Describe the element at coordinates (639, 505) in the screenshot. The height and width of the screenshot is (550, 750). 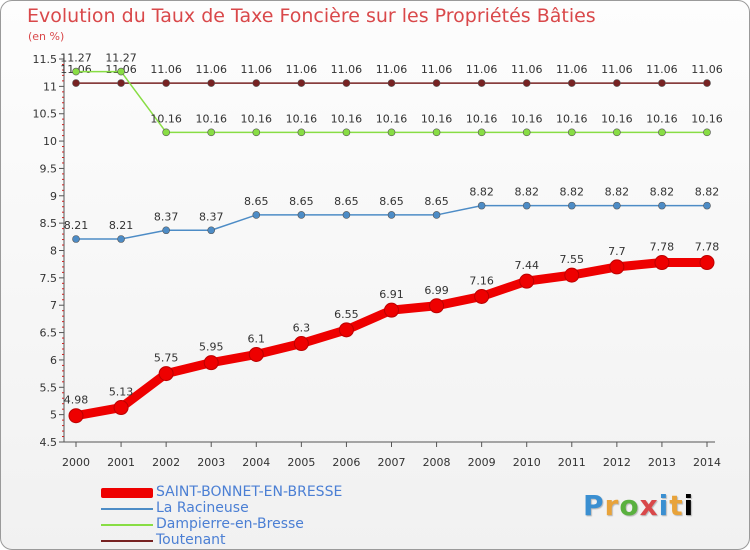
I see `proxiti-logo: Proxiti` at that location.